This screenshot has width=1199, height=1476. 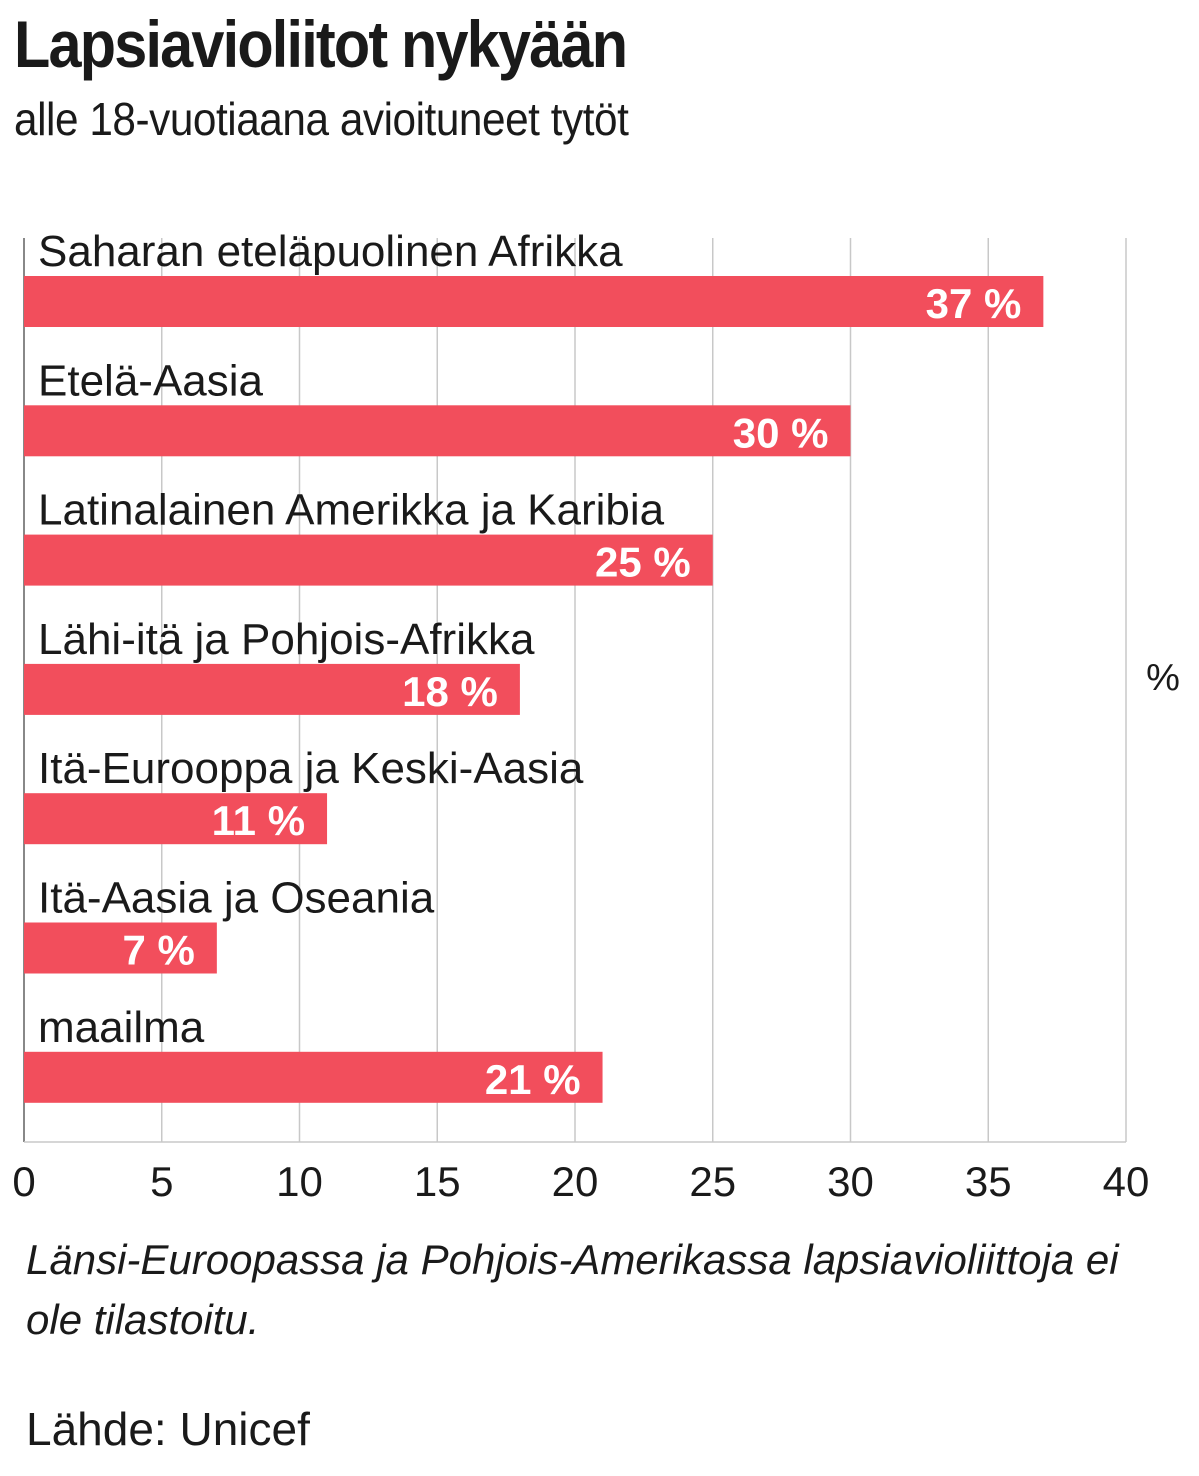 I want to click on data-label: 11 %, so click(x=258, y=820).